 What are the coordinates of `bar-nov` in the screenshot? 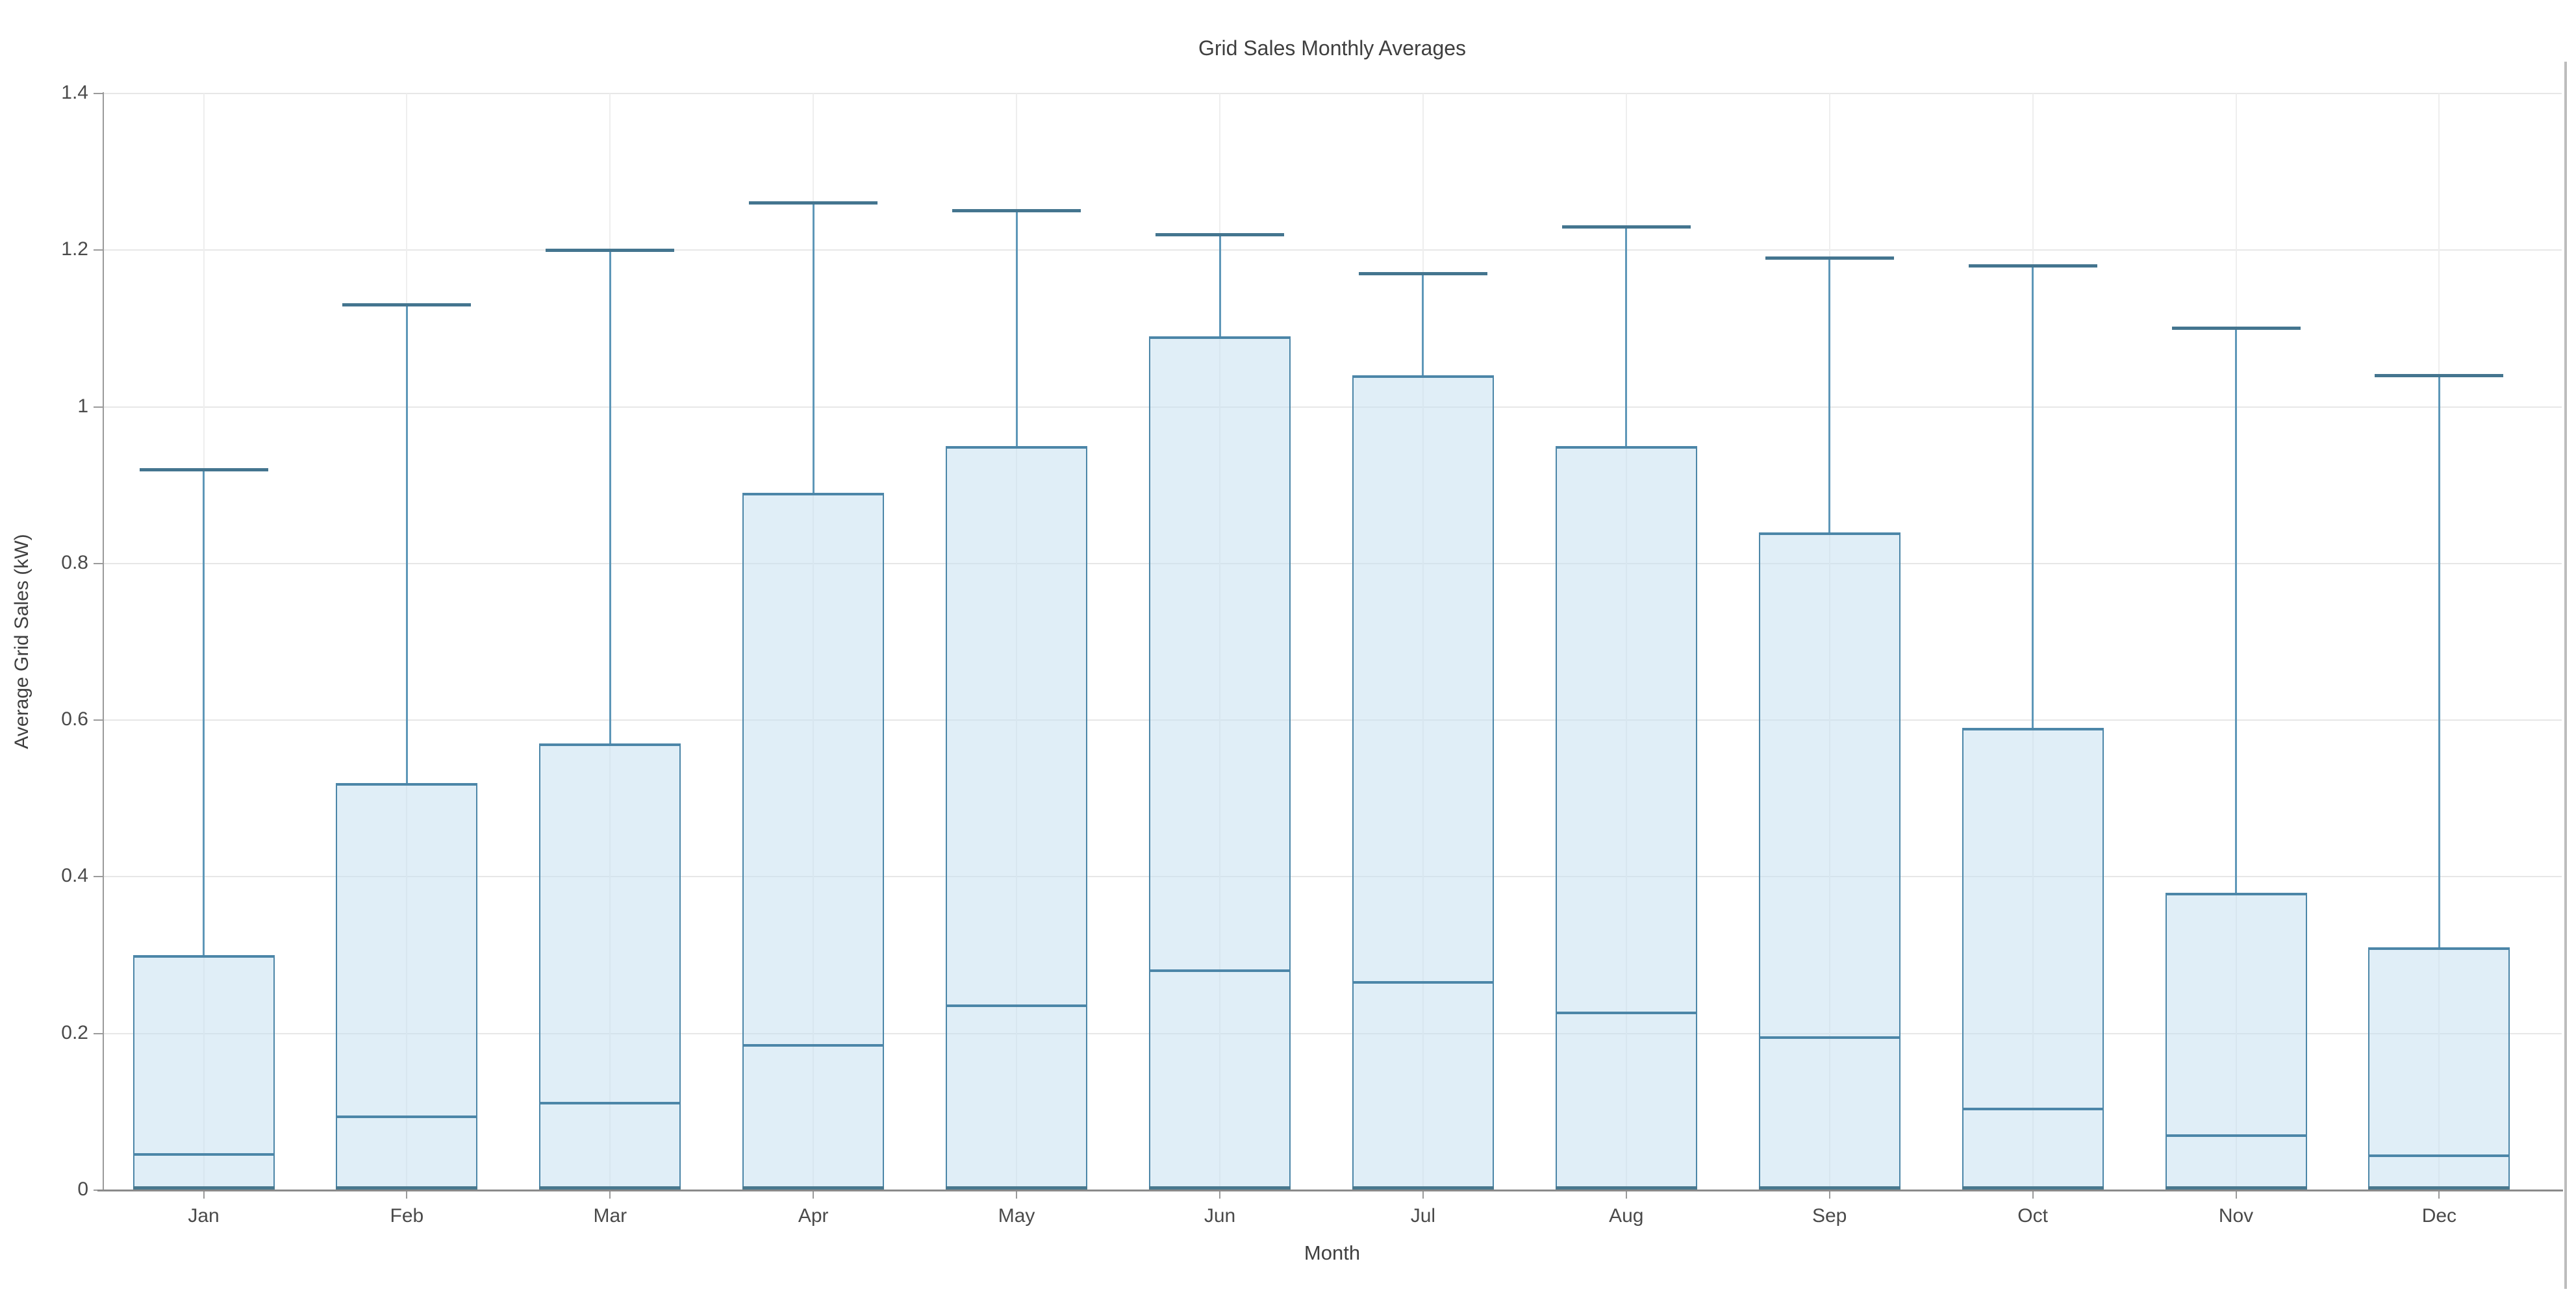 It's located at (2236, 1041).